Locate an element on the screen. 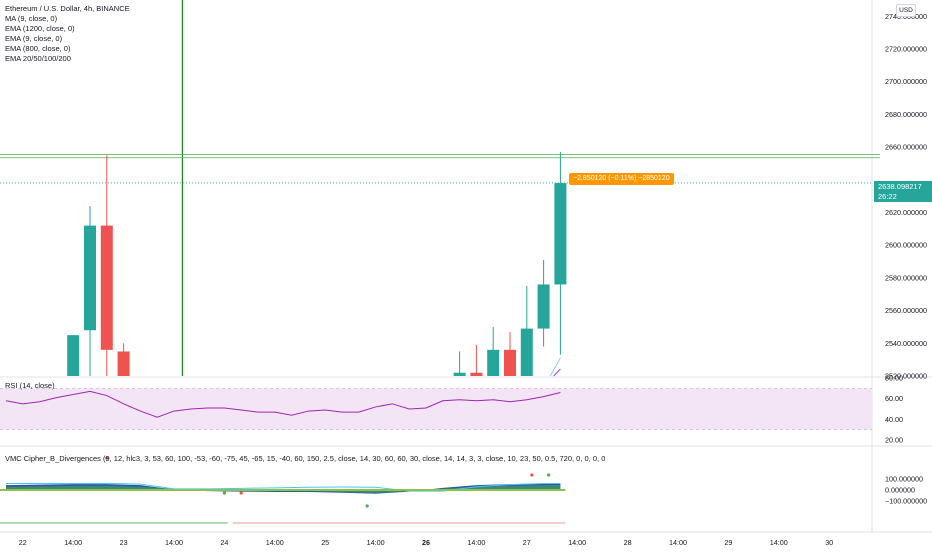 Image resolution: width=932 pixels, height=555 pixels. time-axis-tick-label: 22 is located at coordinates (23, 542).